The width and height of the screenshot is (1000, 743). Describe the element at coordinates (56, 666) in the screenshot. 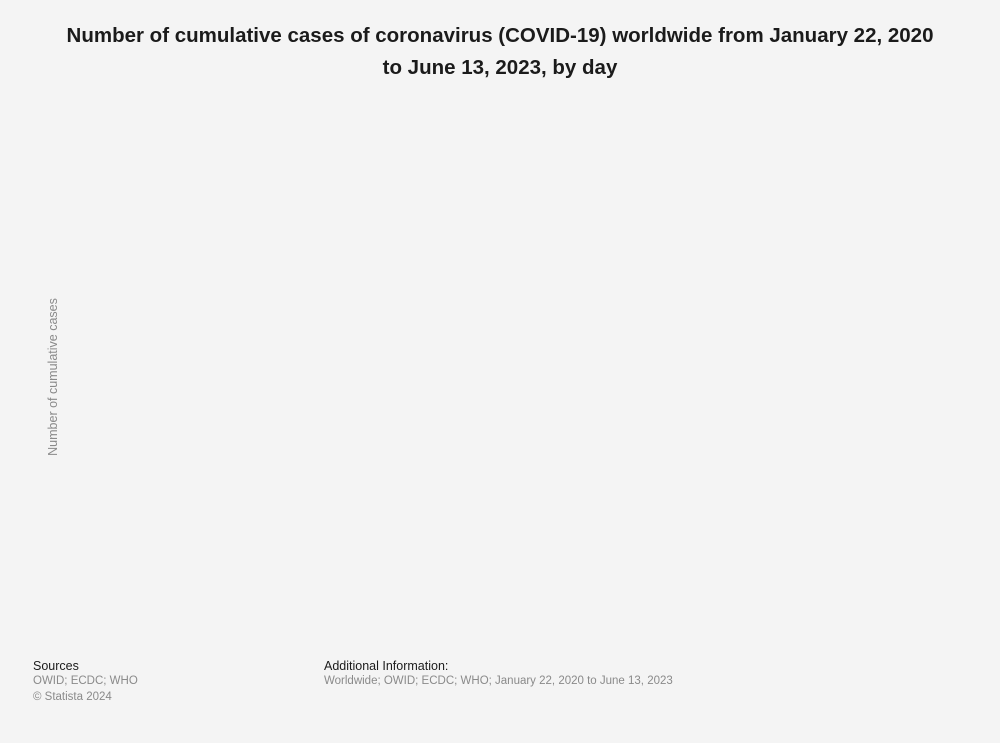

I see `sources-heading: Sources` at that location.